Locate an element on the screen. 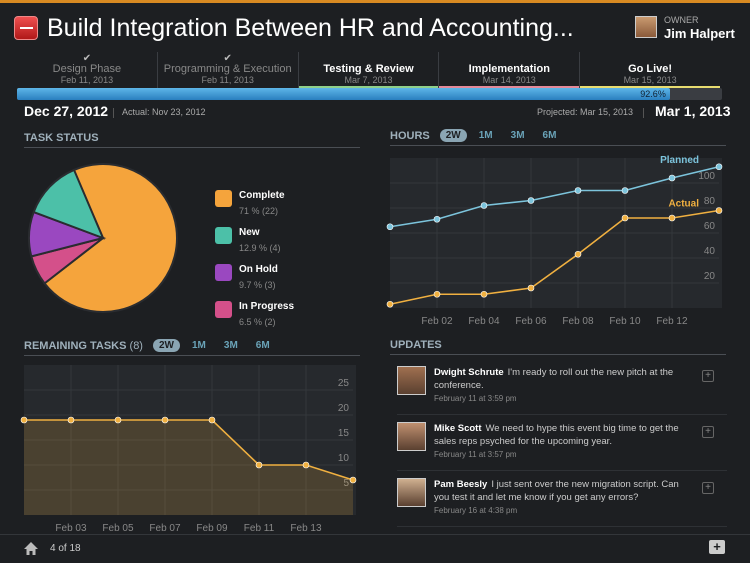 This screenshot has width=750, height=563. phase-name: Design Phase is located at coordinates (87, 69).